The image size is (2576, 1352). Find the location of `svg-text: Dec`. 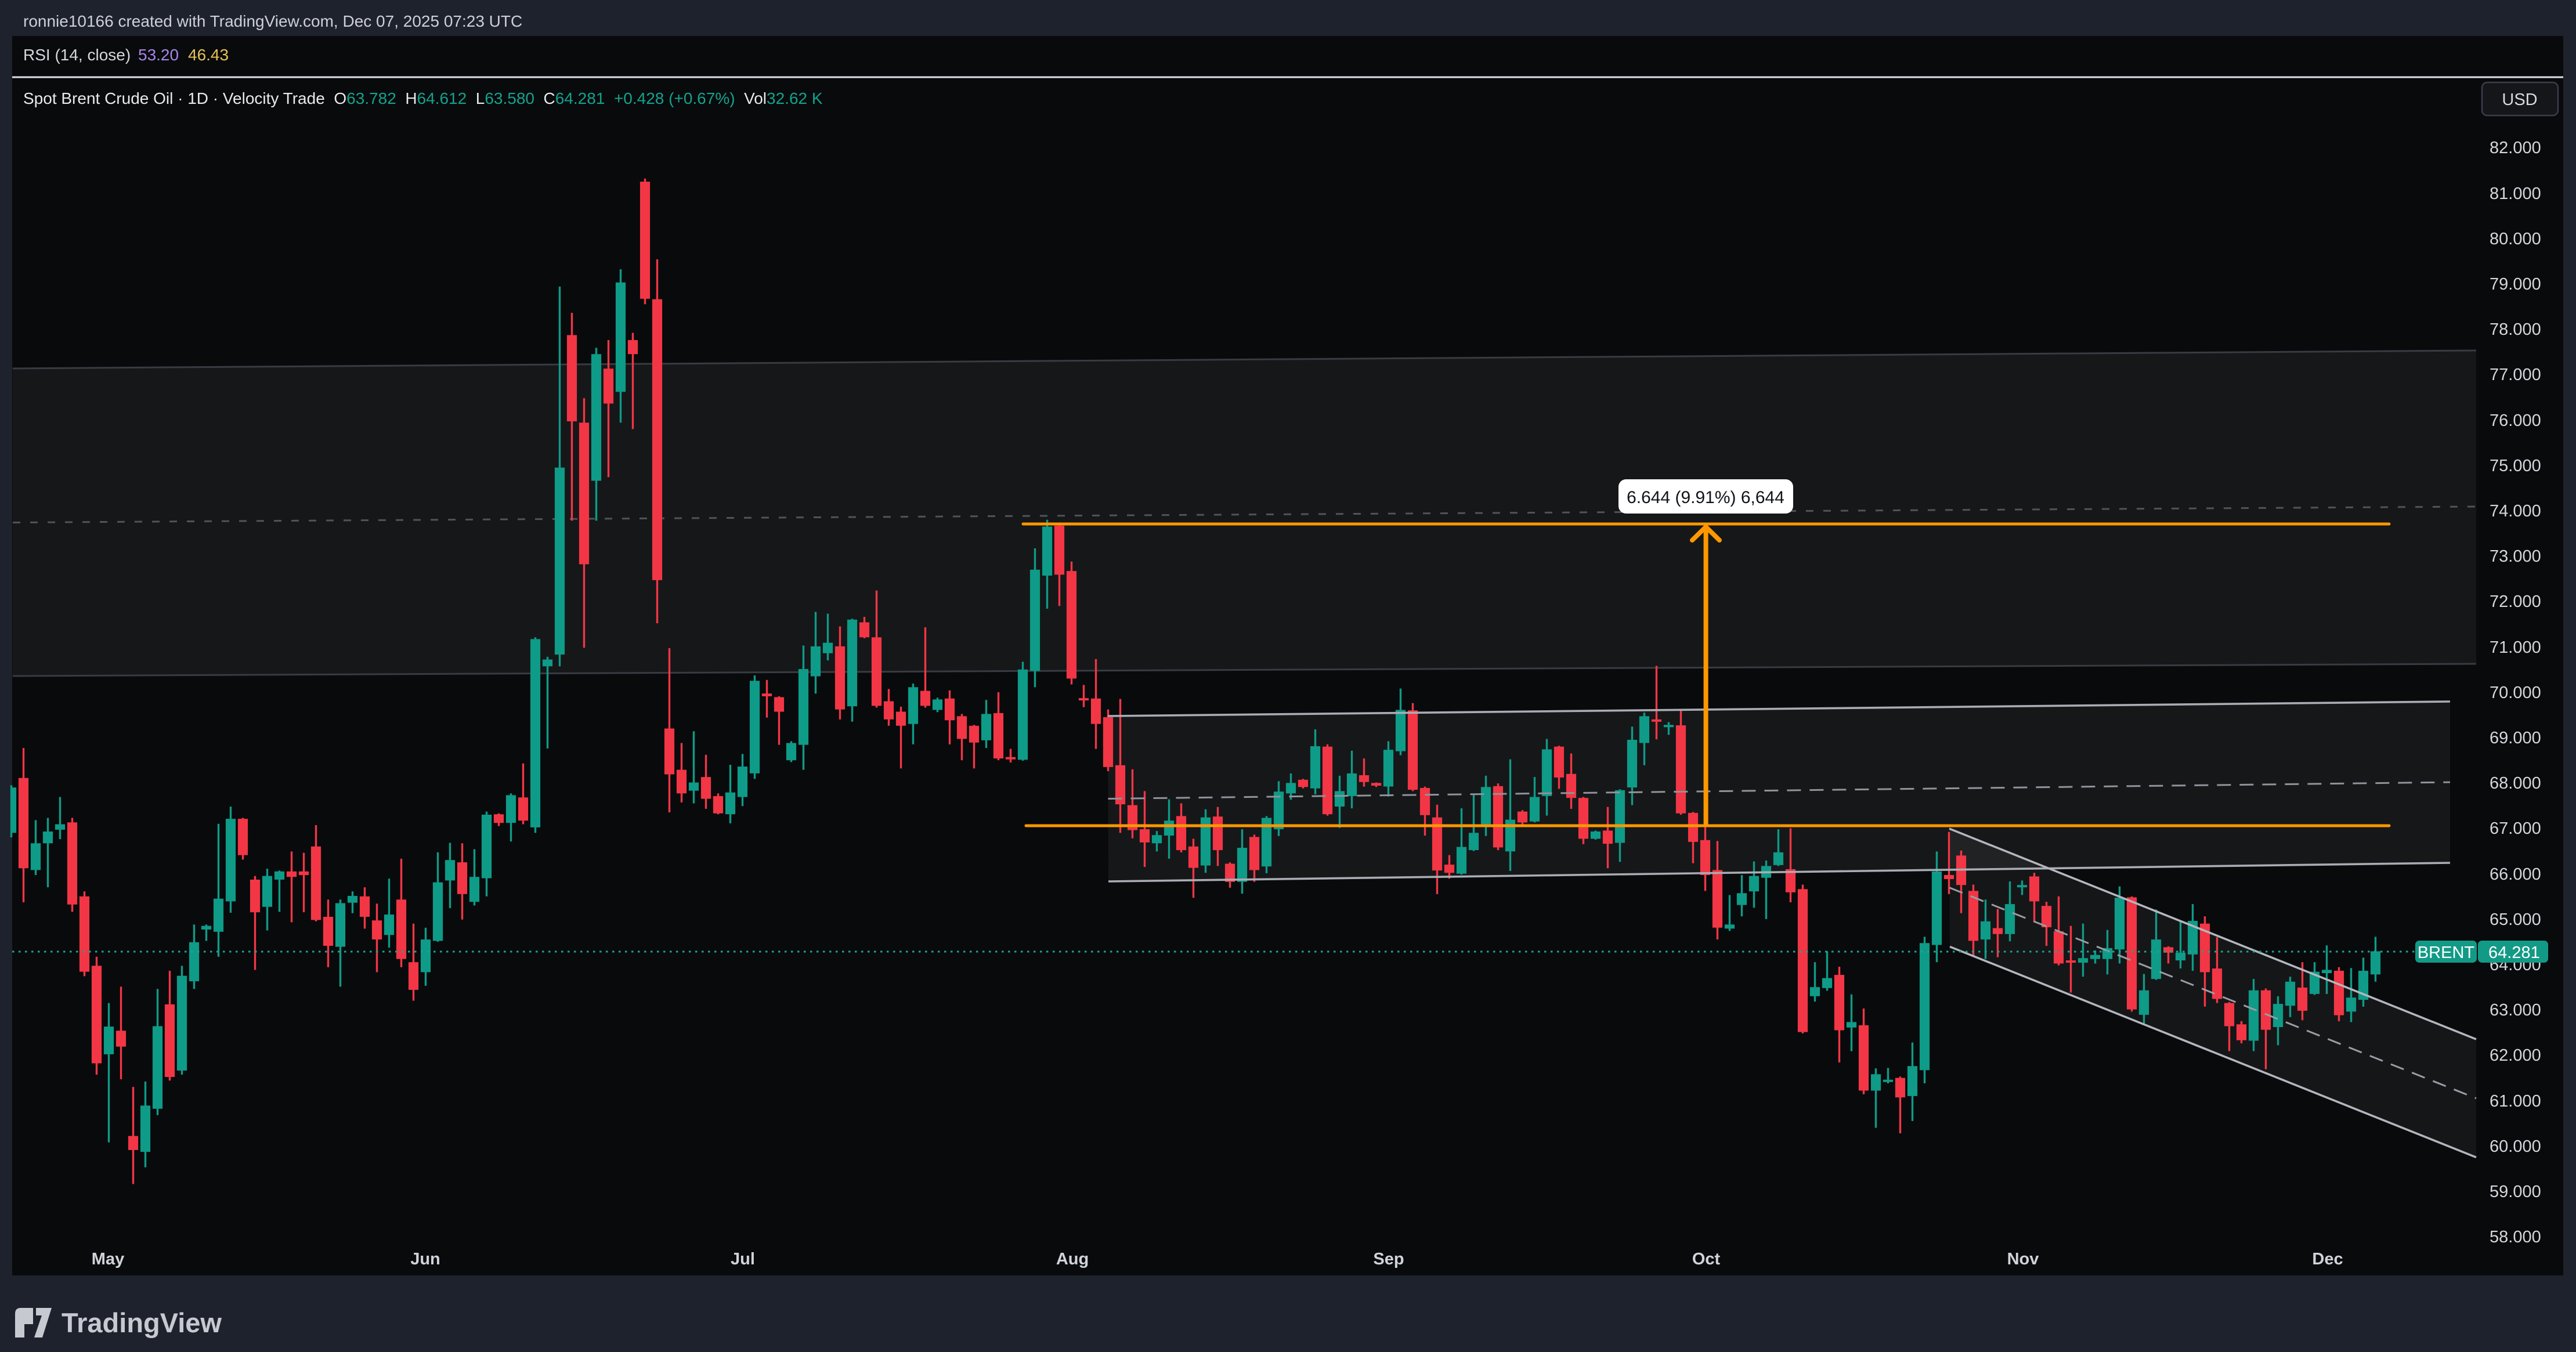

svg-text: Dec is located at coordinates (2327, 1259).